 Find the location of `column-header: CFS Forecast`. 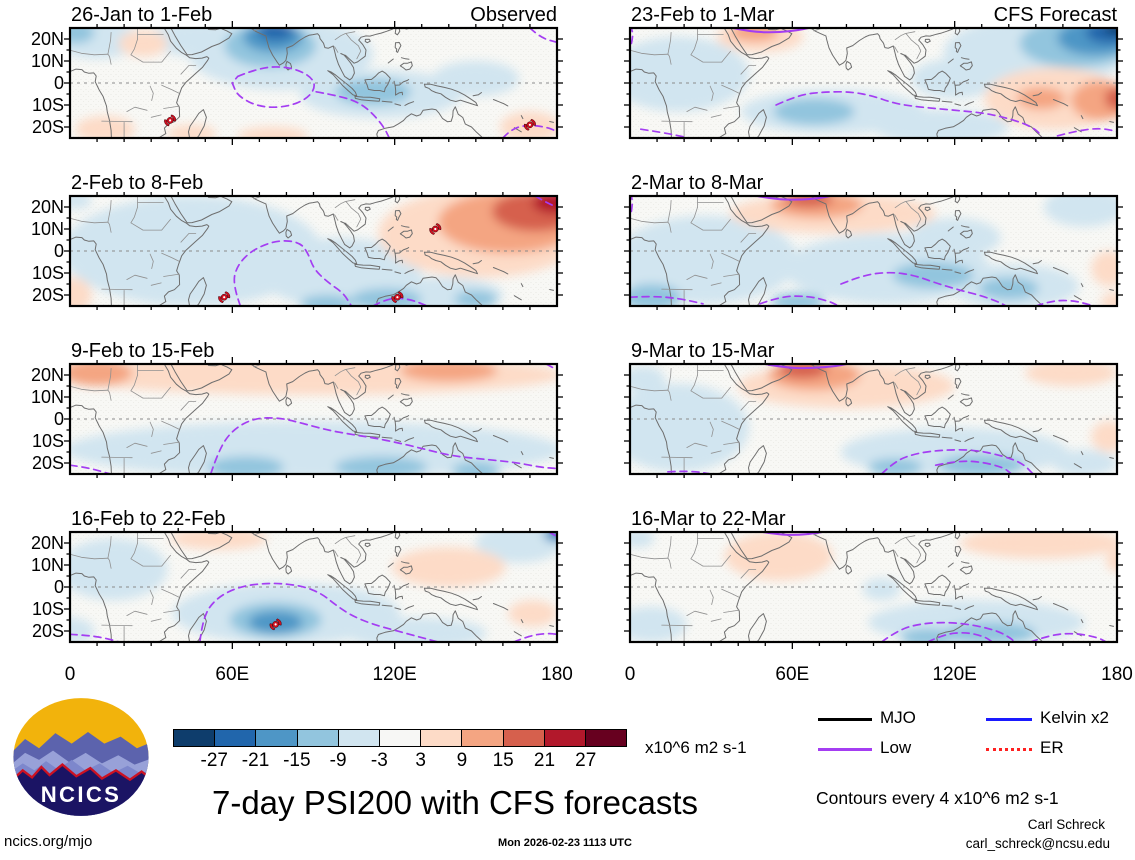

column-header: CFS Forecast is located at coordinates (1055, 15).